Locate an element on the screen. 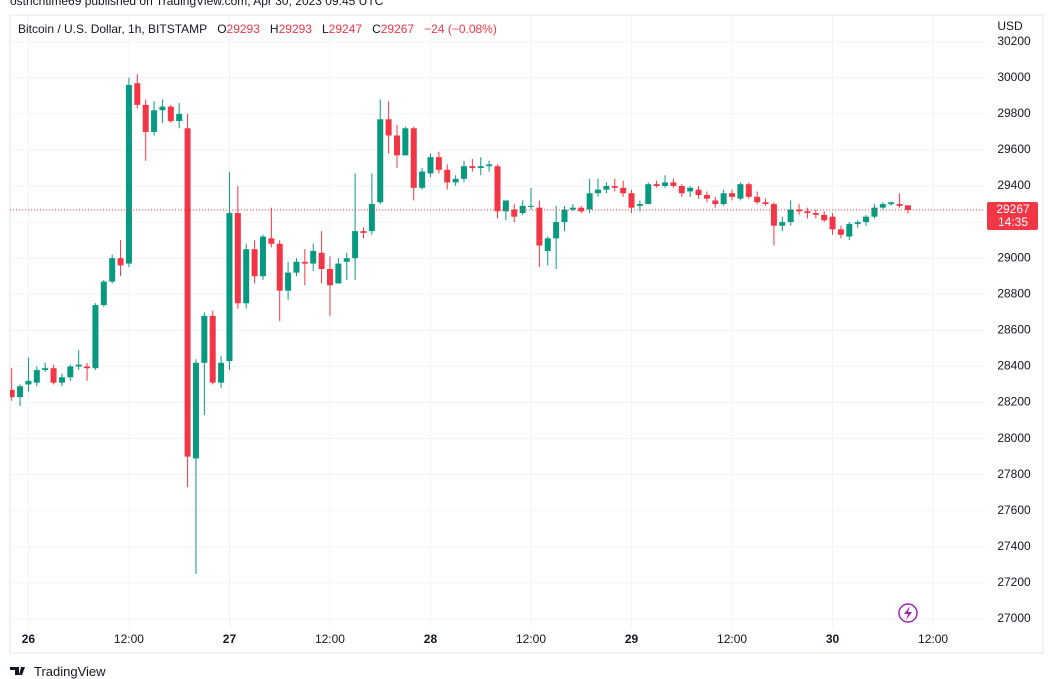 This screenshot has height=679, width=1053. ohlc-value: 29247 is located at coordinates (345, 29).